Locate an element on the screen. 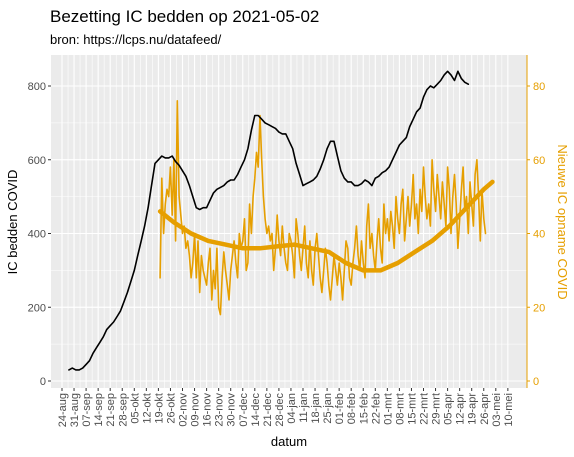  x-tick-label: 07-dec is located at coordinates (244, 410).